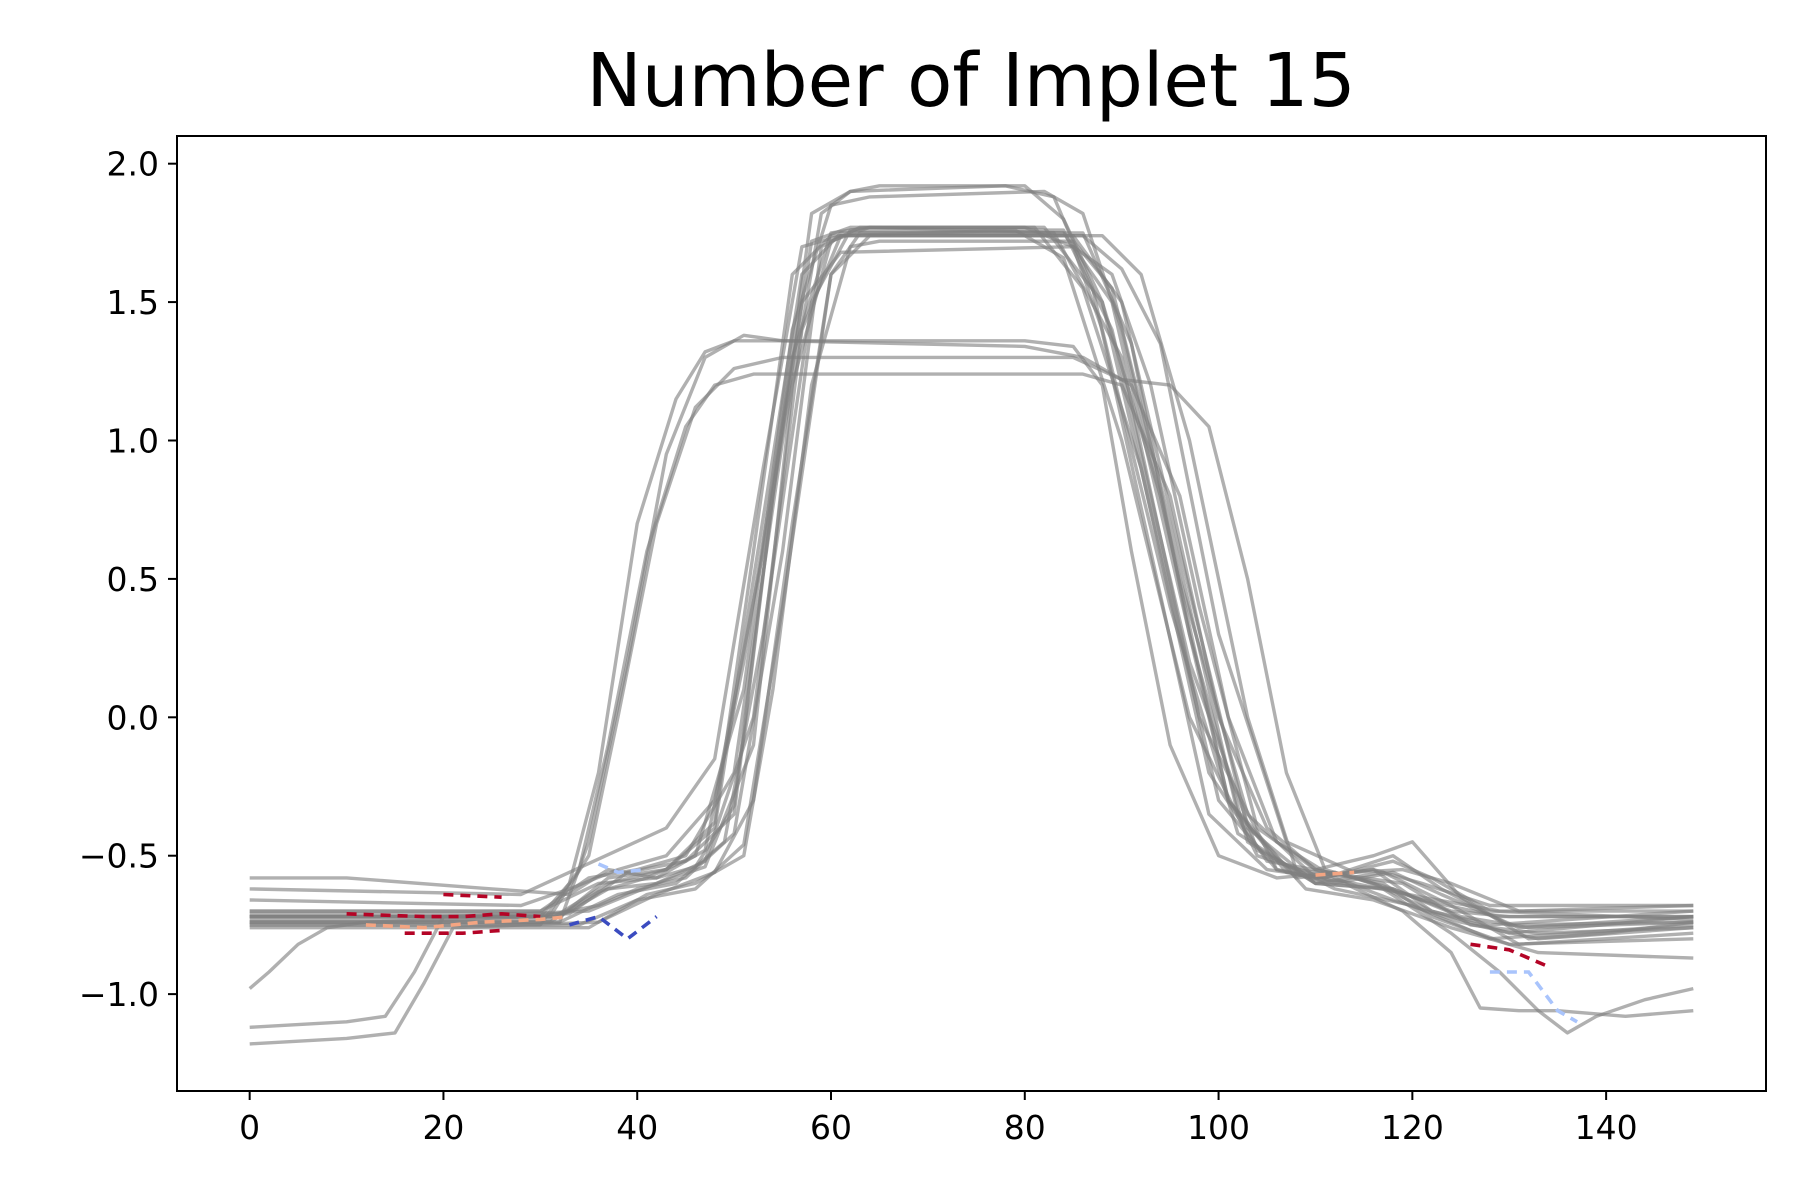  Describe the element at coordinates (938, 1119) in the screenshot. I see `x-axis: 0 20 40 60 80 100 120 140` at that location.